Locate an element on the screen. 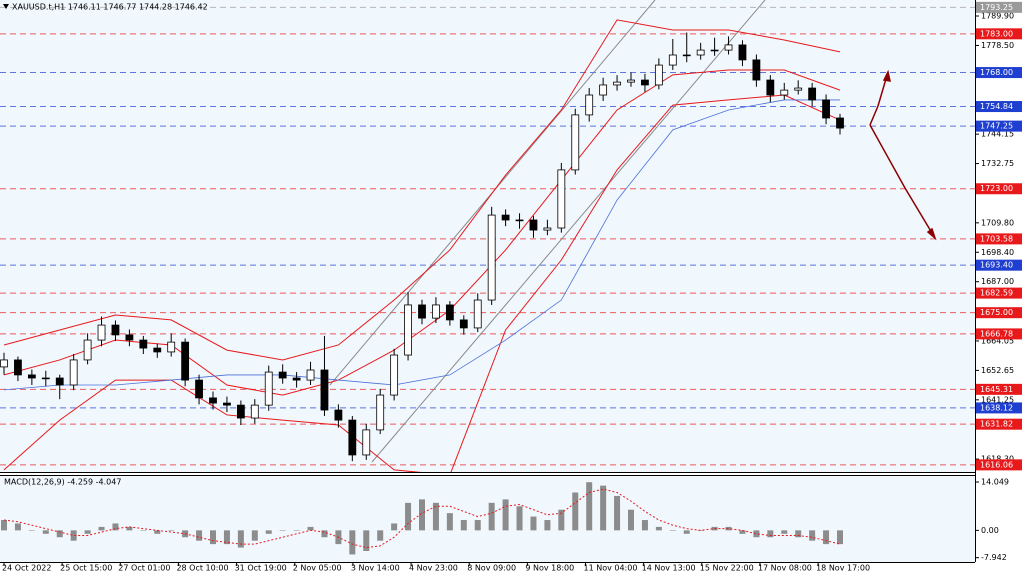  level-label: 1723.00 is located at coordinates (996, 188).